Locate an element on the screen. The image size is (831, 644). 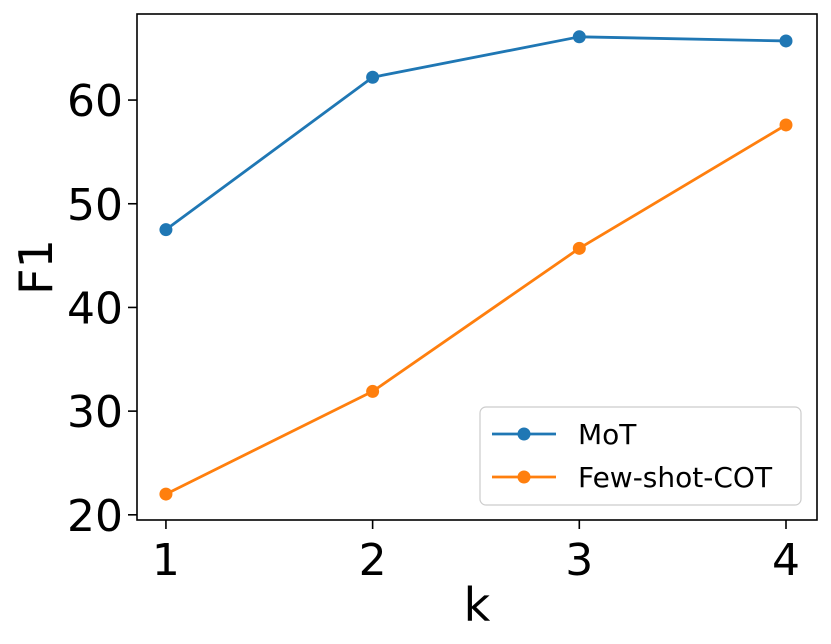
y-axis-ticks: 20 30 40 50 60 is located at coordinates (102, 309).